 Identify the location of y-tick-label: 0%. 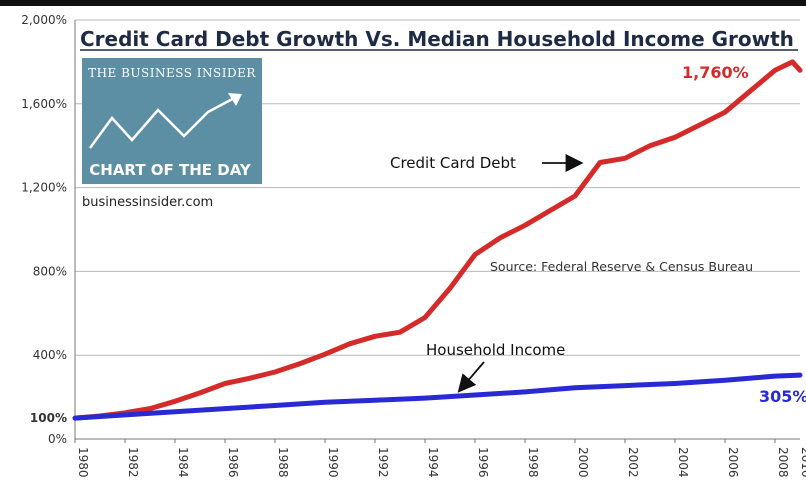
(57, 439).